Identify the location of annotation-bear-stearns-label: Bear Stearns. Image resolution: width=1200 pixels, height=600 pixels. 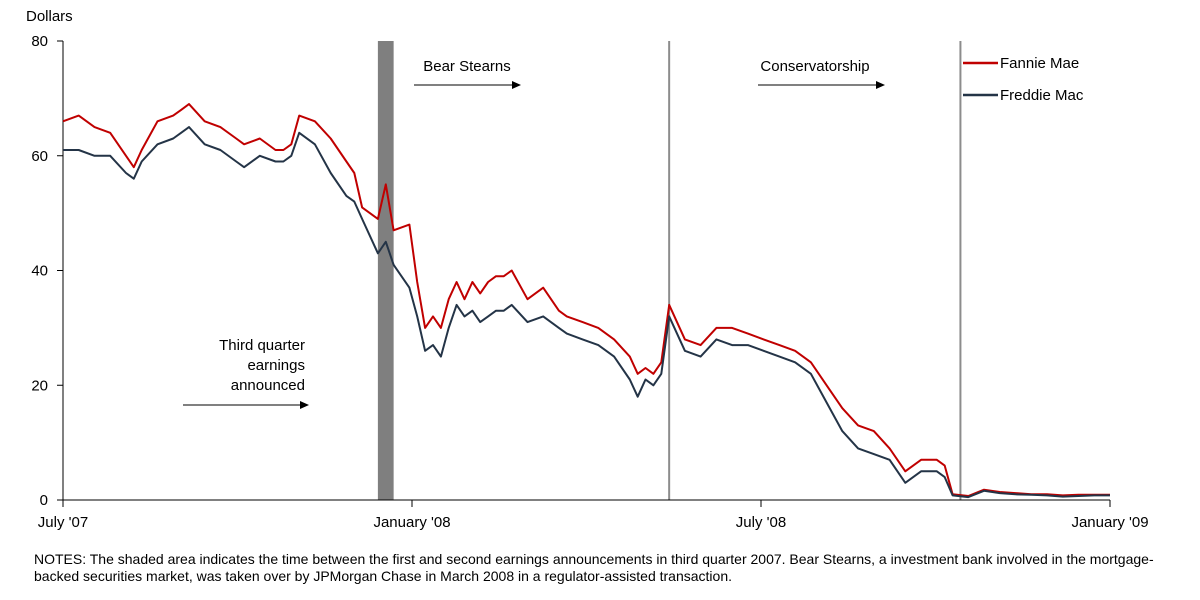
(467, 66).